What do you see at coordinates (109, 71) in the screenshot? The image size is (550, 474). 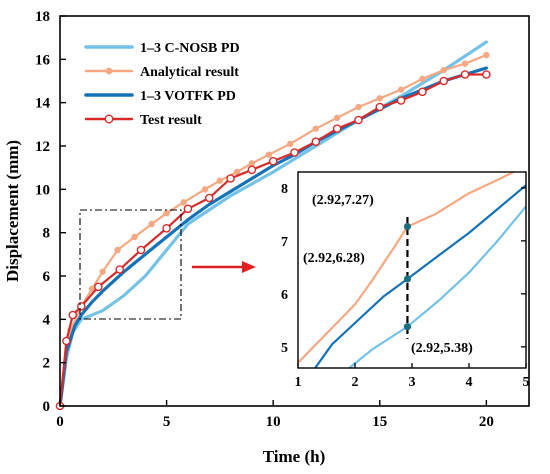 I see `legend-marker-analytical-result` at bounding box center [109, 71].